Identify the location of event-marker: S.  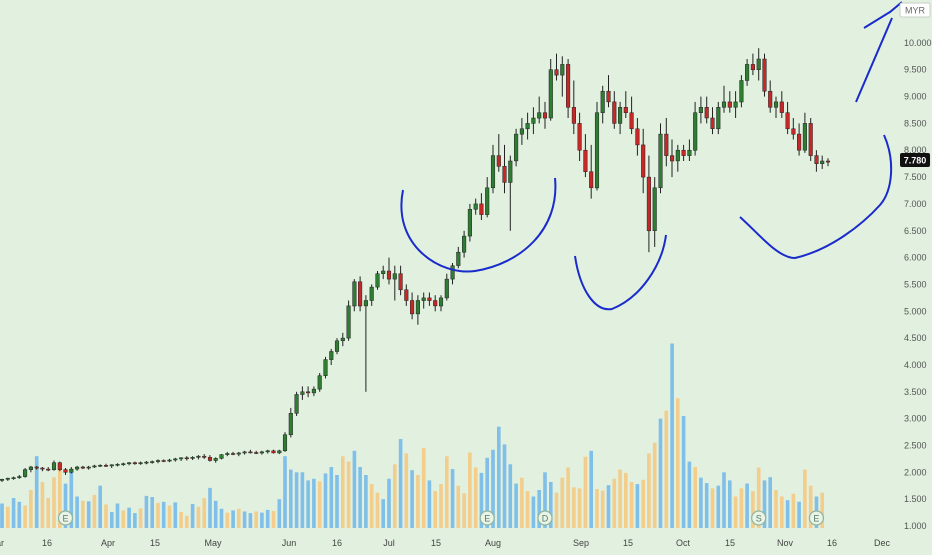
(759, 518).